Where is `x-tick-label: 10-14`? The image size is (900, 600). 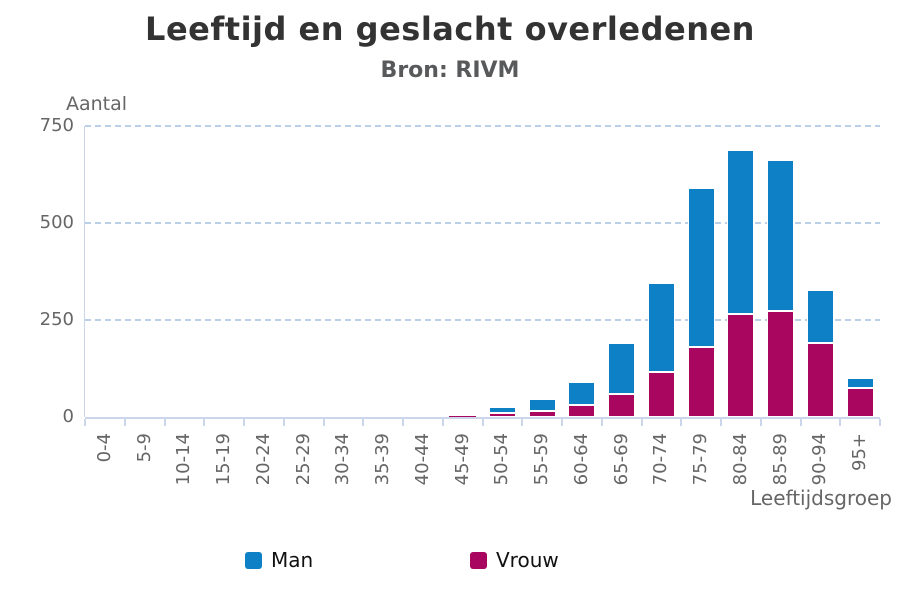
x-tick-label: 10-14 is located at coordinates (184, 459).